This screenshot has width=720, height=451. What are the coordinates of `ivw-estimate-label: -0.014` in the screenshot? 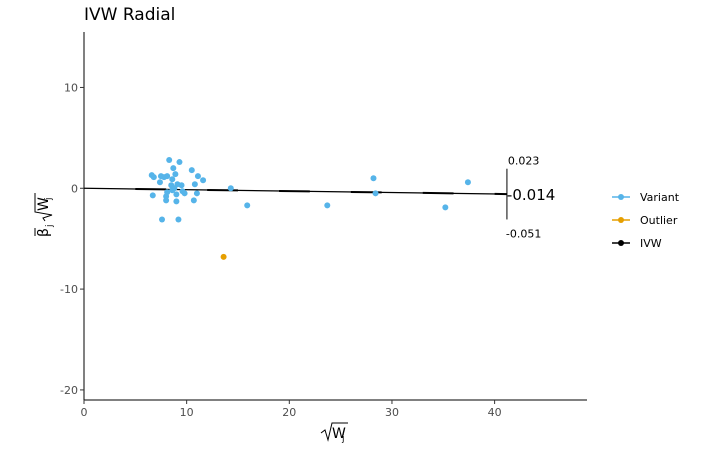 It's located at (531, 195).